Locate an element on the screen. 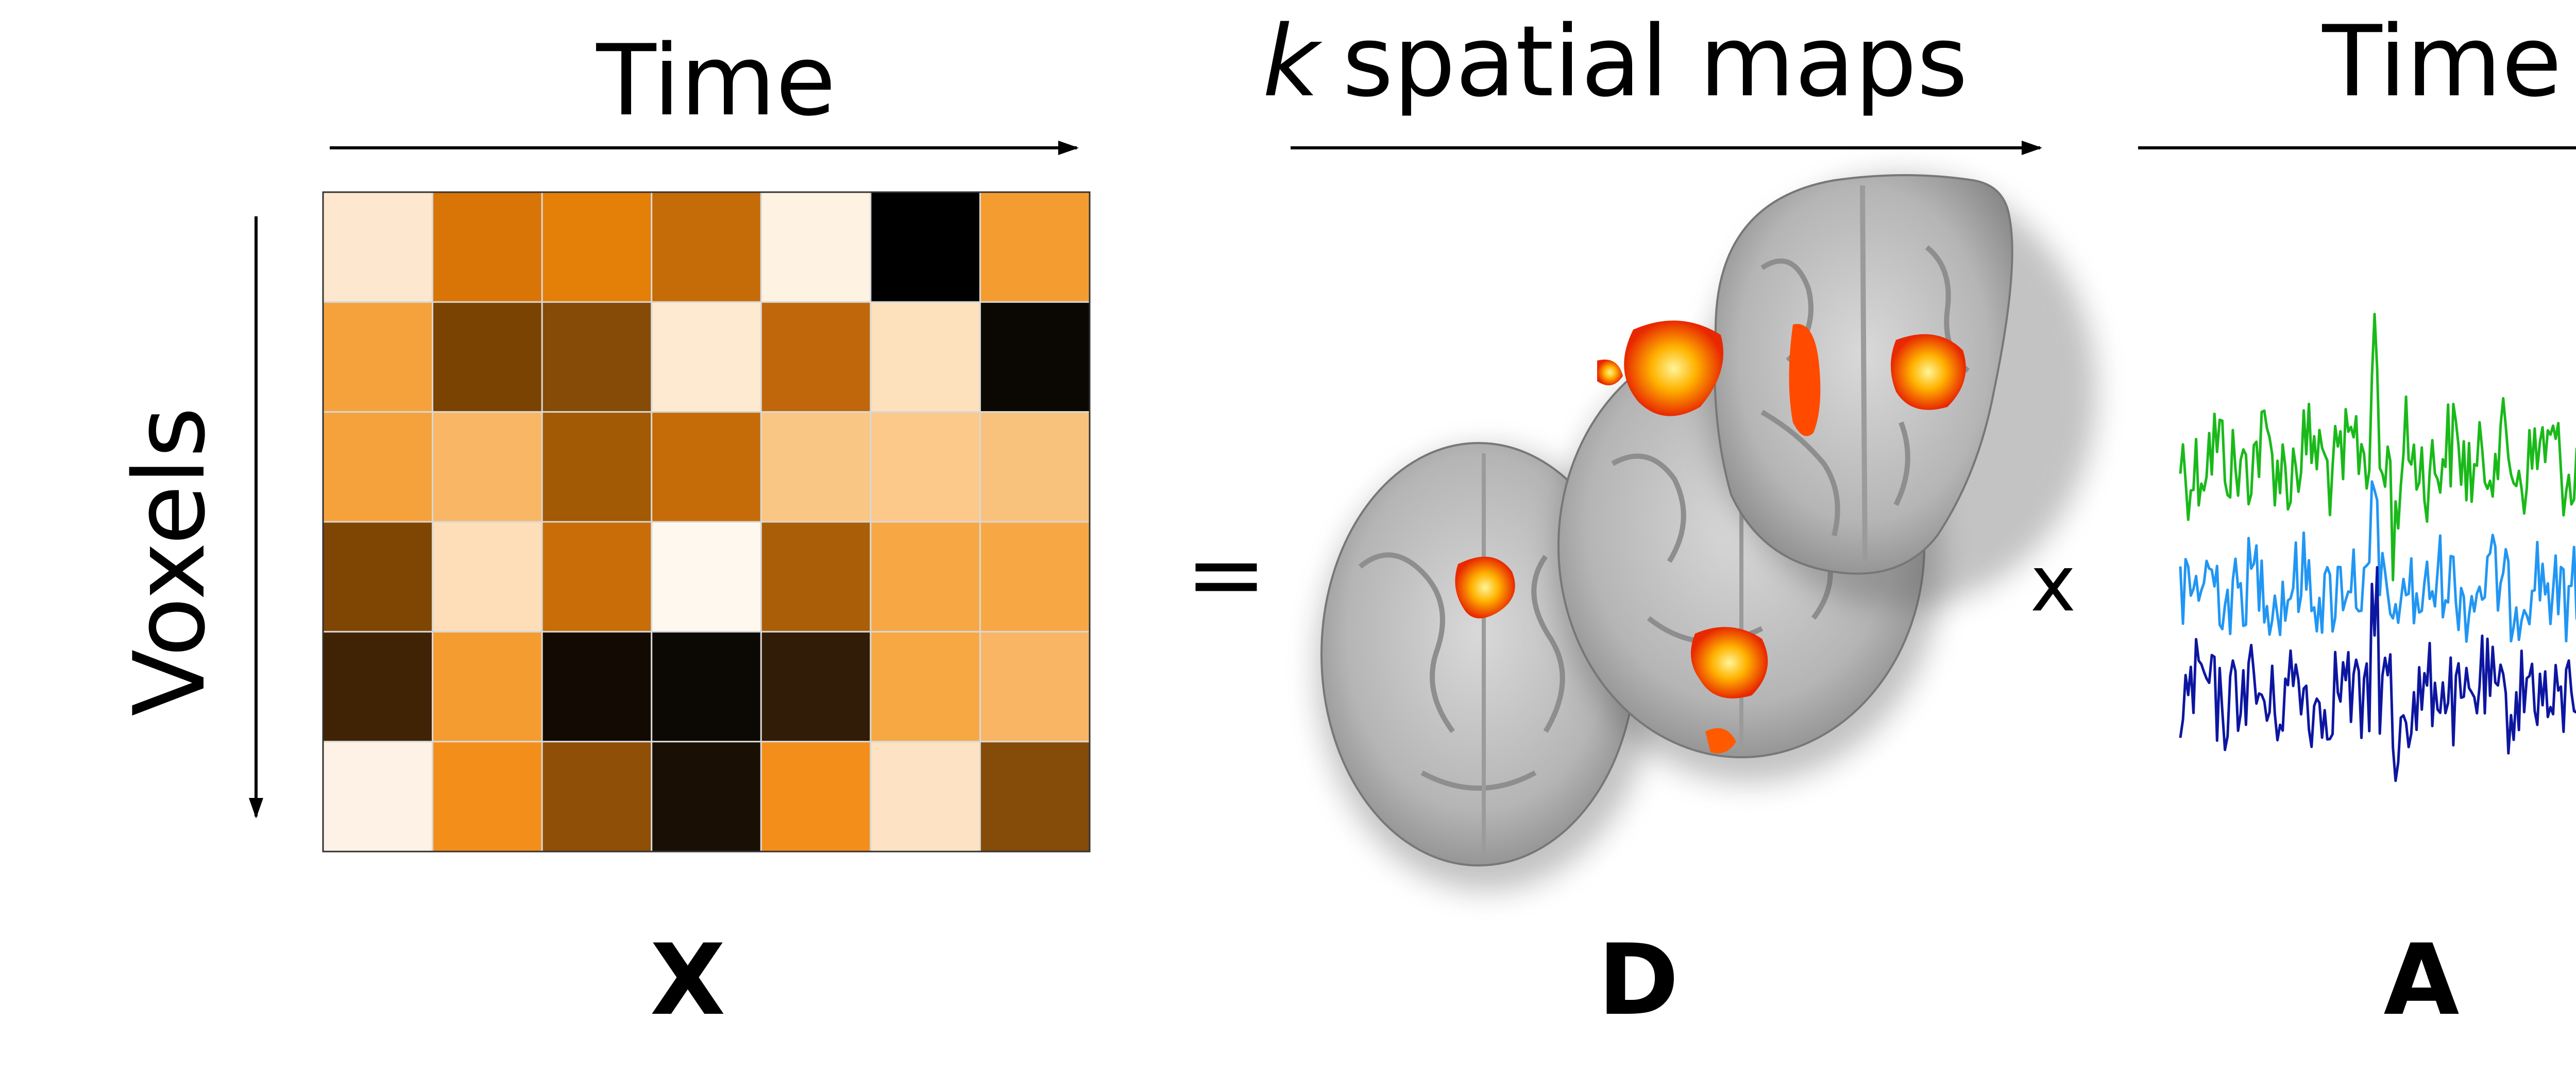 Image resolution: width=2576 pixels, height=1072 pixels. matrix-cell-r5-c1 is located at coordinates (487, 797).